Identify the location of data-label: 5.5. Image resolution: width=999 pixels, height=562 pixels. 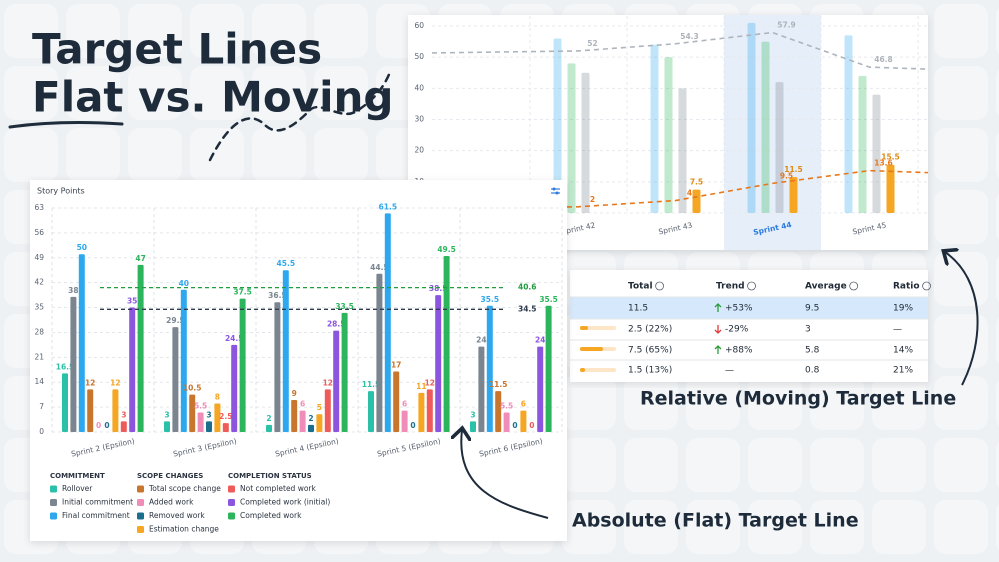
(506, 405).